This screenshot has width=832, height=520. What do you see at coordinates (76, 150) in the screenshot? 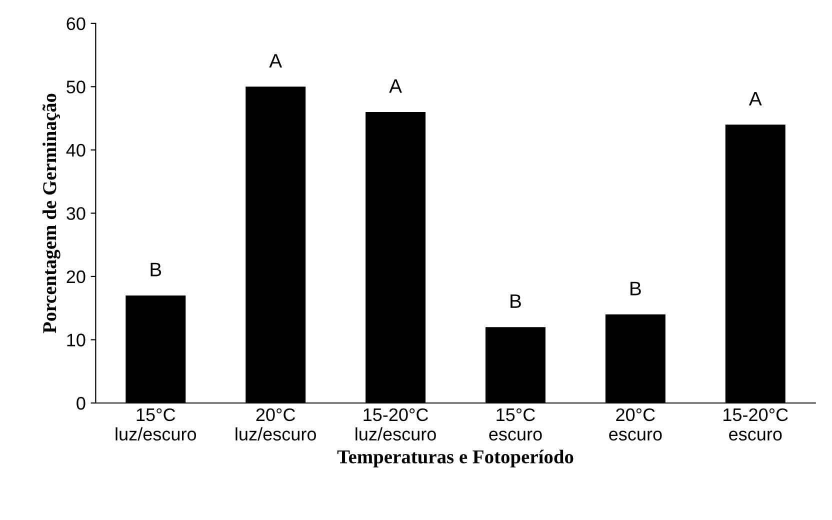
I see `y-tick-label: 40` at bounding box center [76, 150].